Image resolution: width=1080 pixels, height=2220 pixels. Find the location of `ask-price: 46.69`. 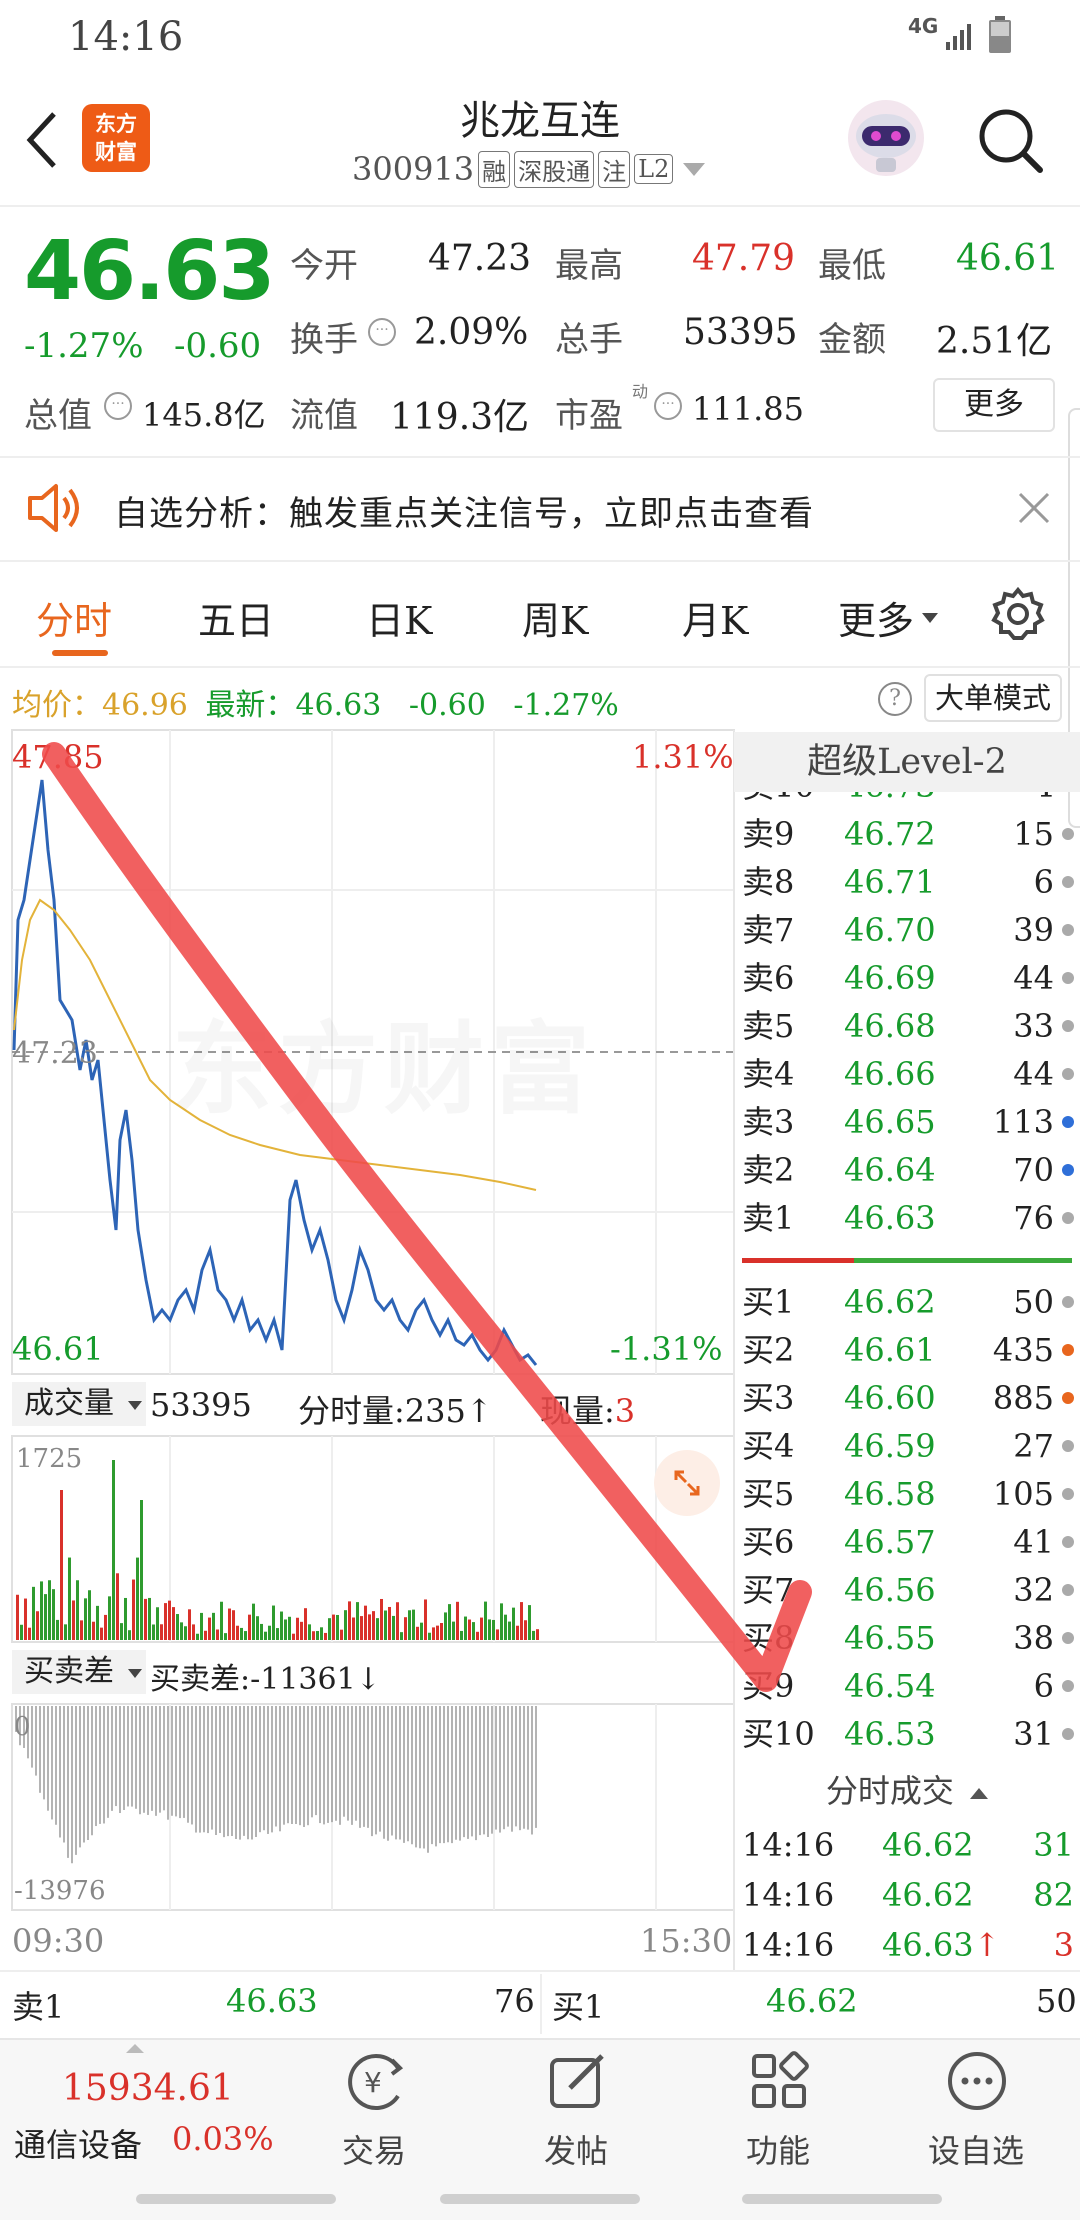

ask-price: 46.69 is located at coordinates (890, 978).